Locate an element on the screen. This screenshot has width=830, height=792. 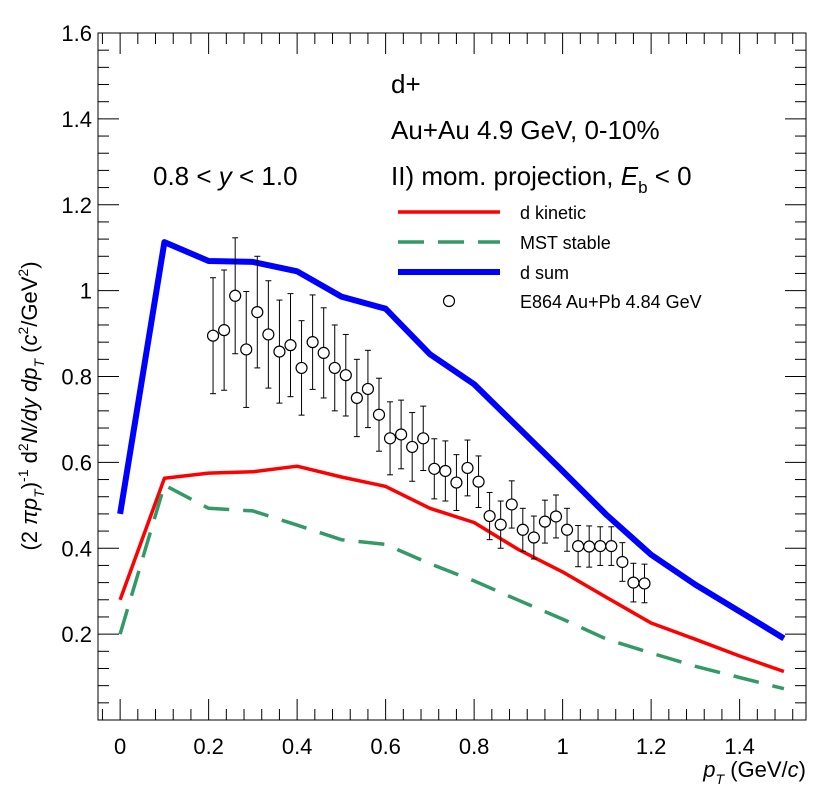
x-tick-label: 0.8 is located at coordinates (474, 746).